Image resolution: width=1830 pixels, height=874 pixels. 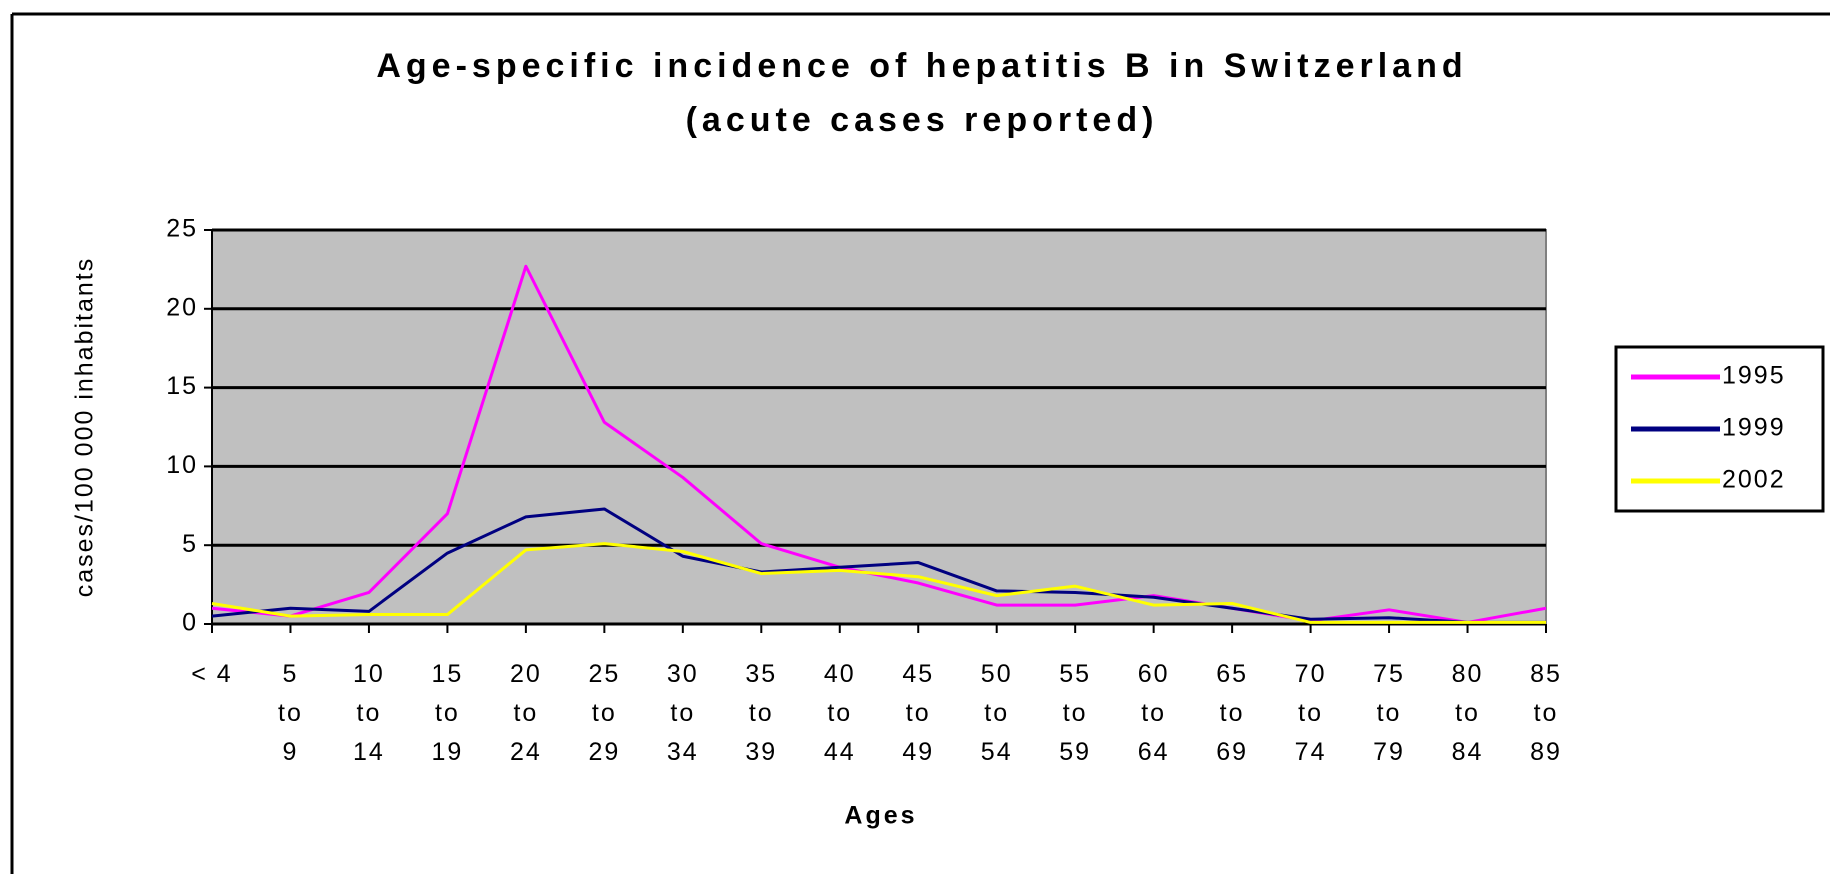 What do you see at coordinates (922, 120) in the screenshot?
I see `chart-subtitle: (acute cases reported)` at bounding box center [922, 120].